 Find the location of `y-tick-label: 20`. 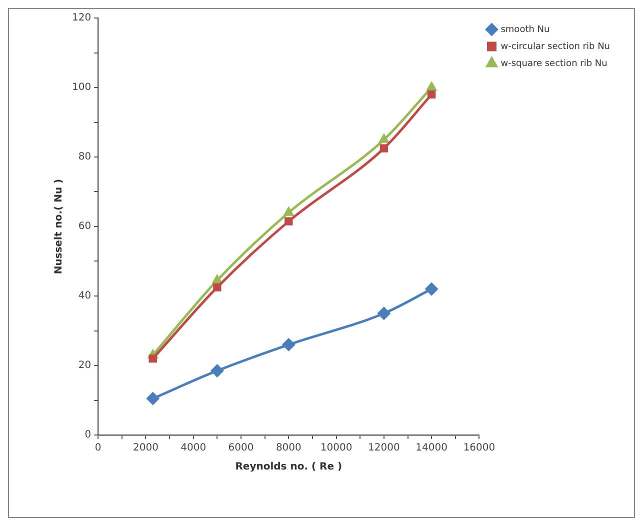

y-tick-label: 20 is located at coordinates (85, 366).